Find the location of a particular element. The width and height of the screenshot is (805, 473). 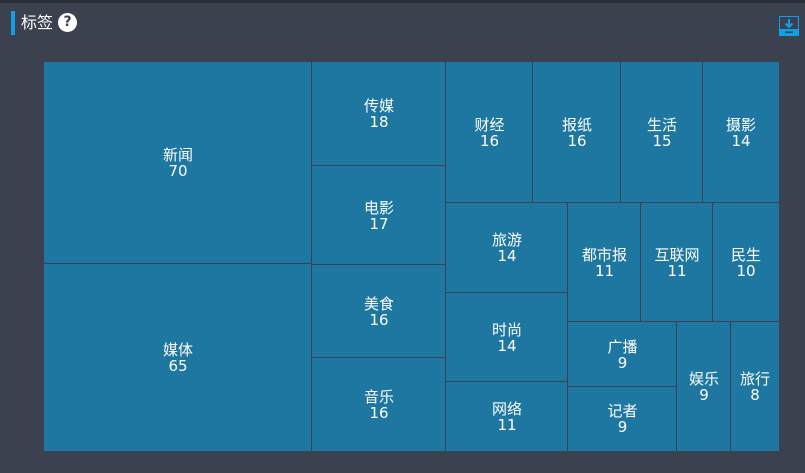

download-icon is located at coordinates (789, 26).